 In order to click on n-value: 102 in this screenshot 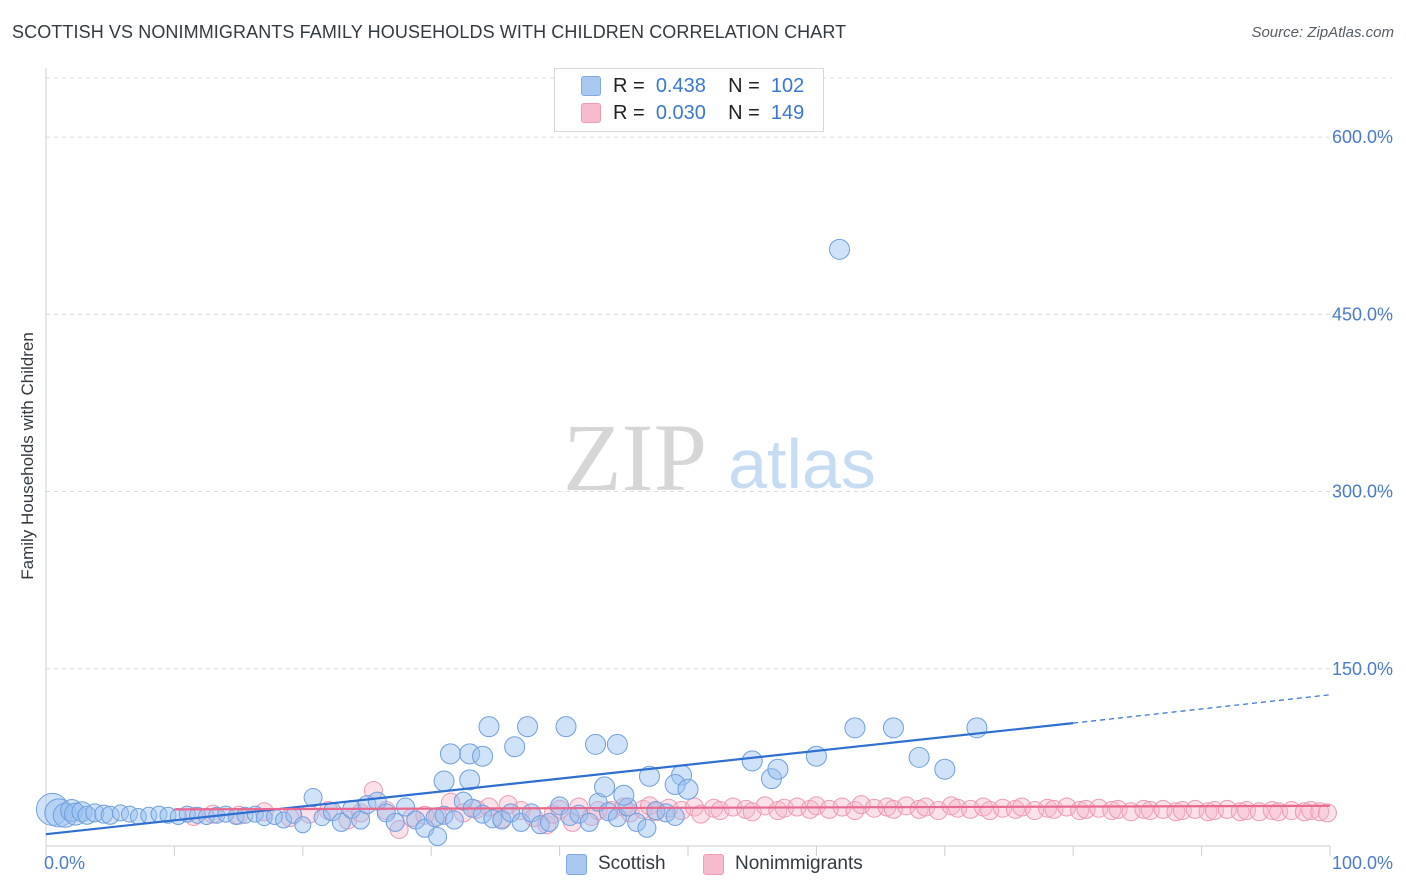, I will do `click(787, 86)`.